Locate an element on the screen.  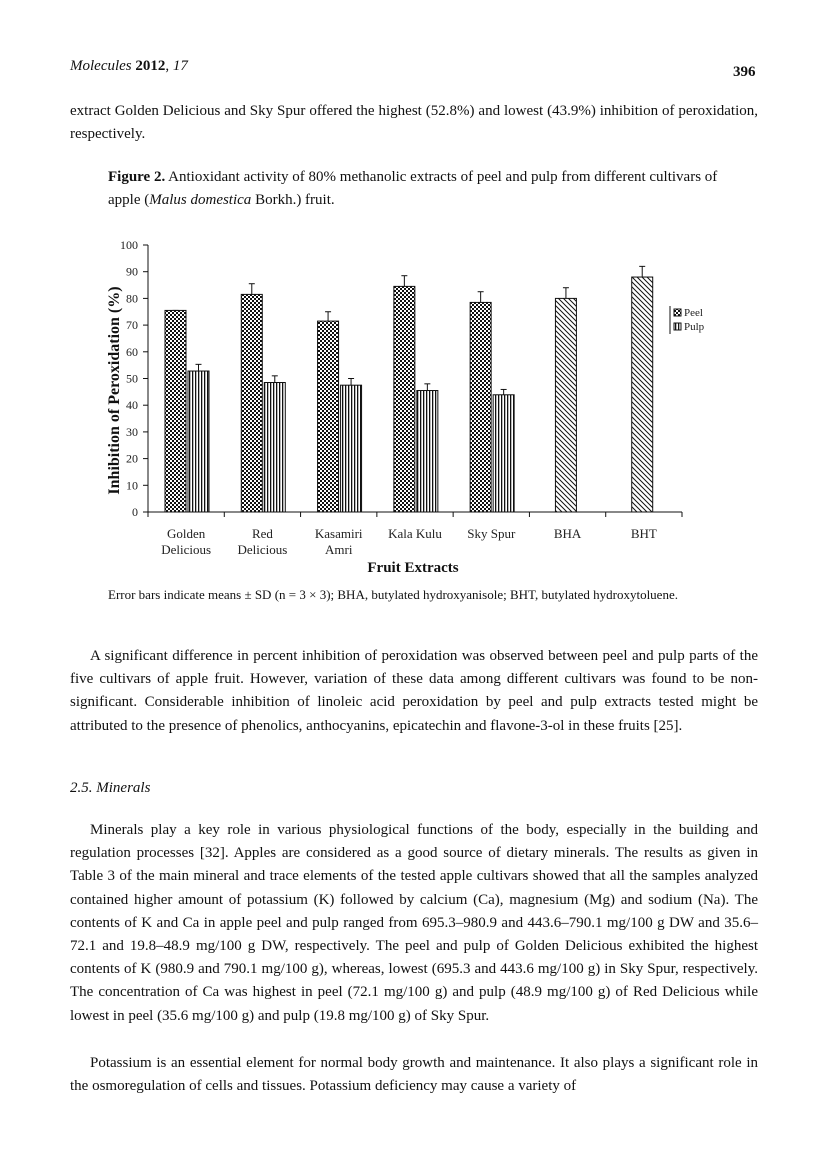
x-category-label: Kala Kulu is located at coordinates (415, 533).